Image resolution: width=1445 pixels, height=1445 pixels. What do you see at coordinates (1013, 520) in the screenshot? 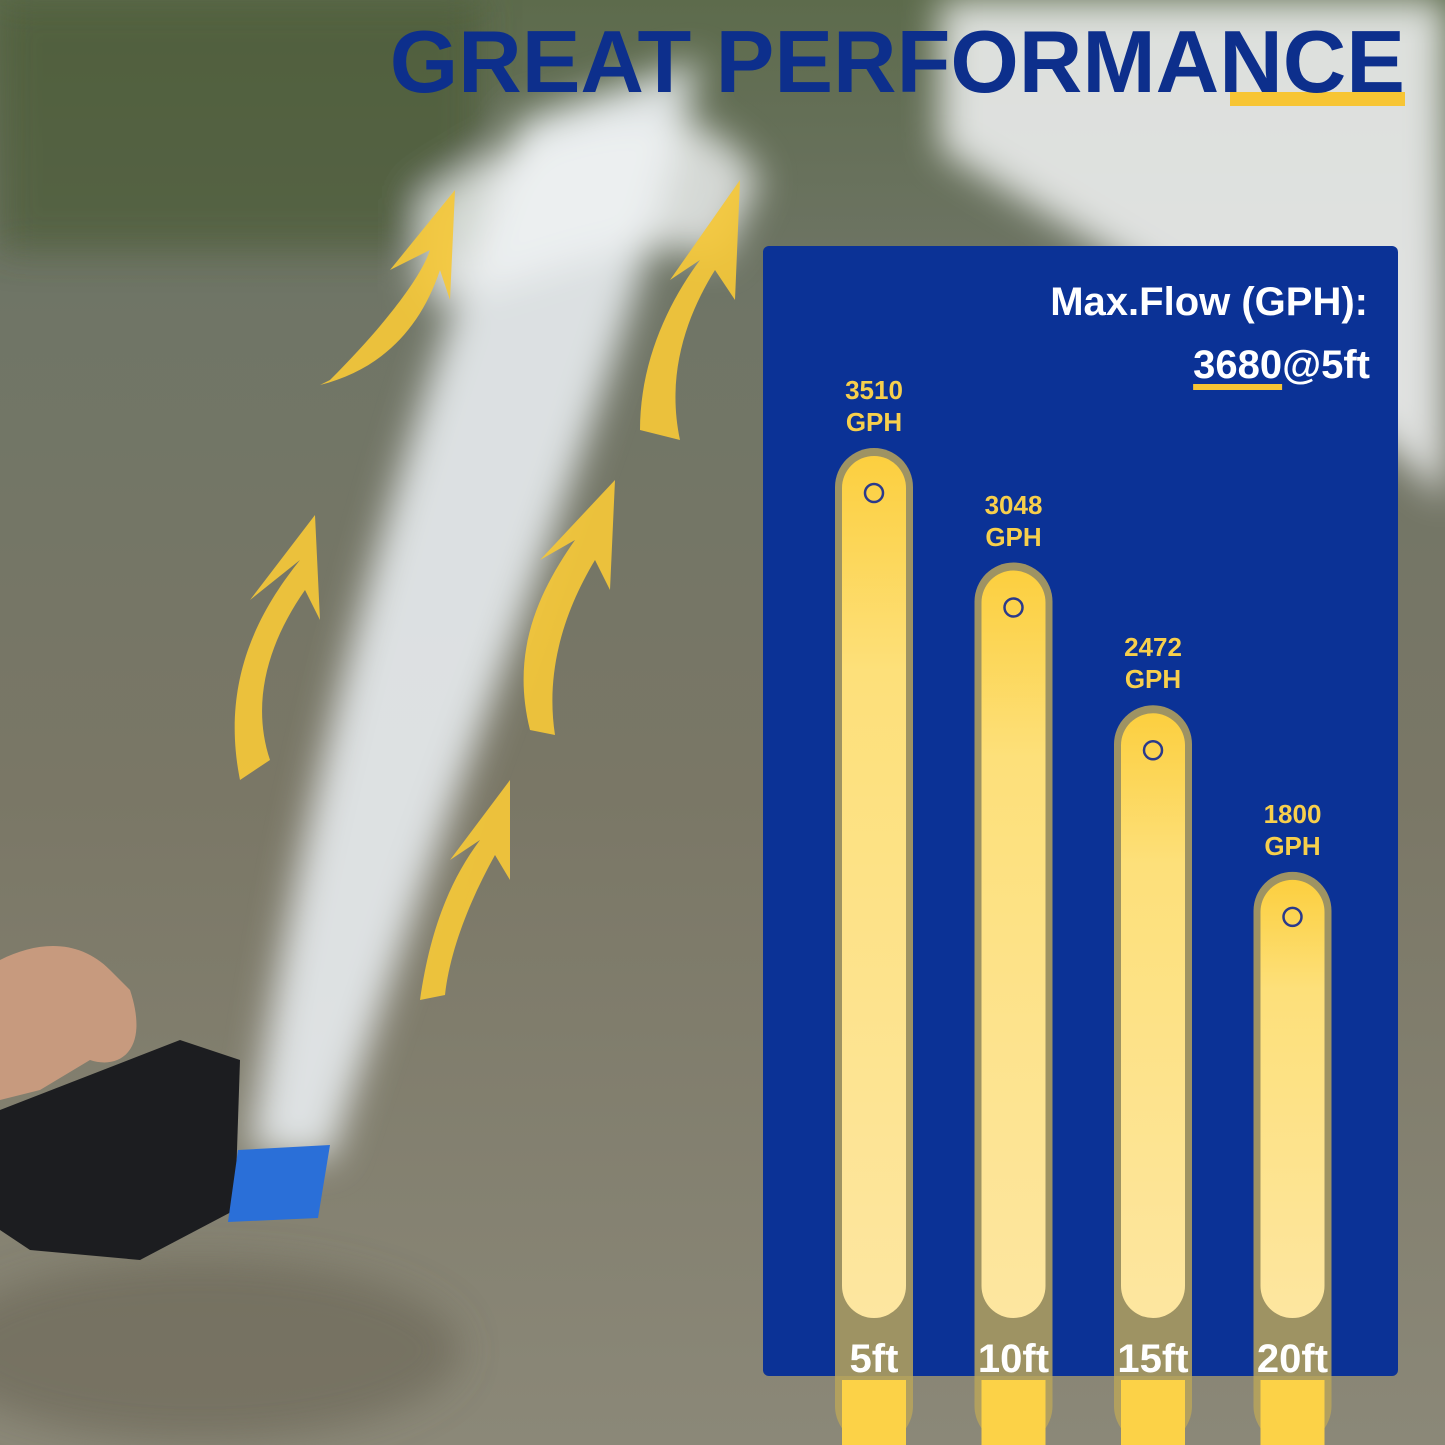
I see `value-label: 3048 GPH` at bounding box center [1013, 520].